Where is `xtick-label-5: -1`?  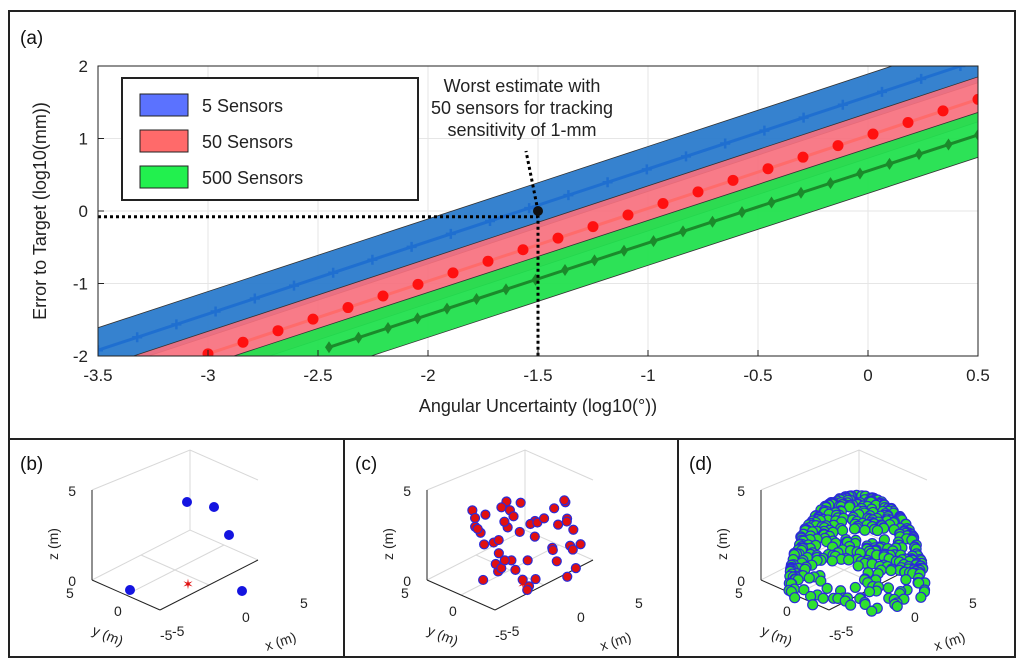 xtick-label-5: -1 is located at coordinates (647, 375).